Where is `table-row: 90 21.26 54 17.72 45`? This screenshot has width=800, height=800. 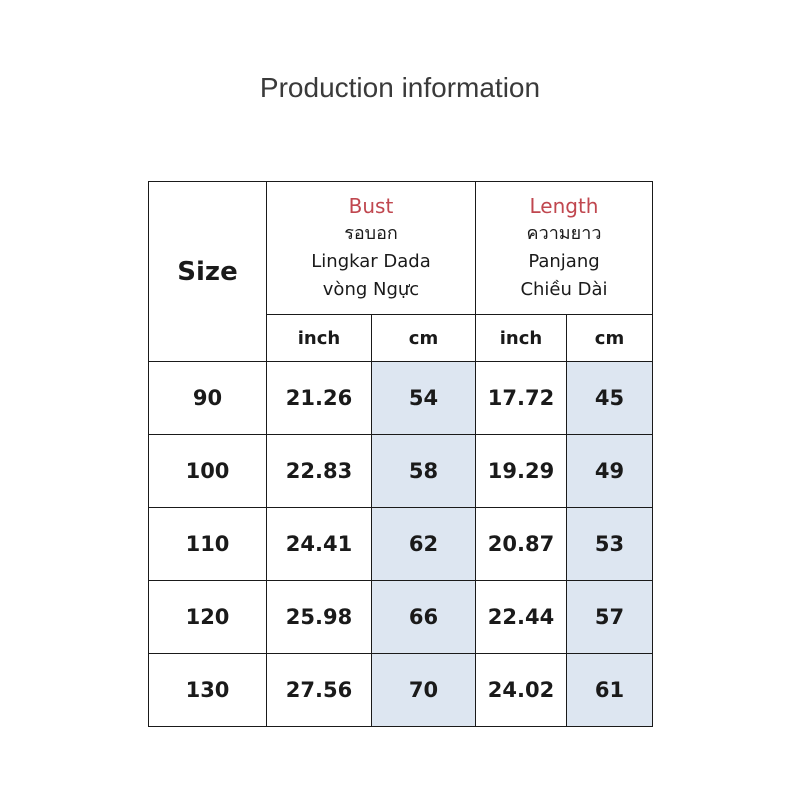 table-row: 90 21.26 54 17.72 45 is located at coordinates (400, 398).